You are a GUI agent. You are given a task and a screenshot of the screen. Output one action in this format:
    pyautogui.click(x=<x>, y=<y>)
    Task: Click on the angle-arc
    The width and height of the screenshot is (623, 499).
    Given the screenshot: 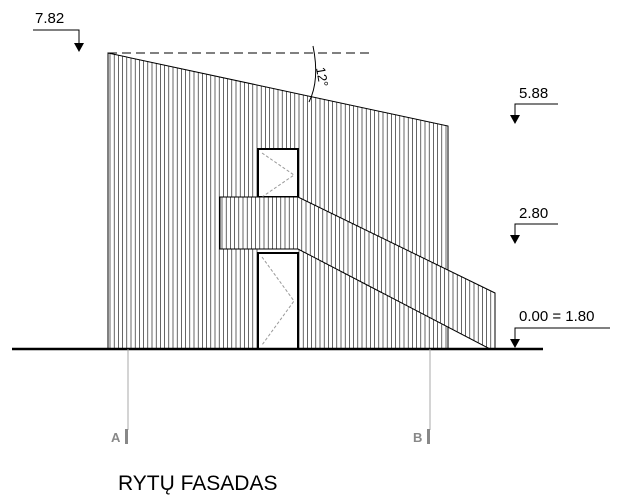 What is the action you would take?
    pyautogui.click(x=312, y=74)
    